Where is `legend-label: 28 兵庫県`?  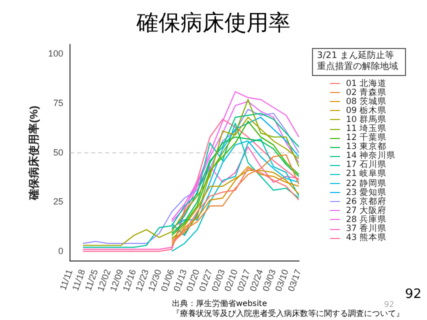
legend-label: 28 兵庫県 is located at coordinates (366, 219).